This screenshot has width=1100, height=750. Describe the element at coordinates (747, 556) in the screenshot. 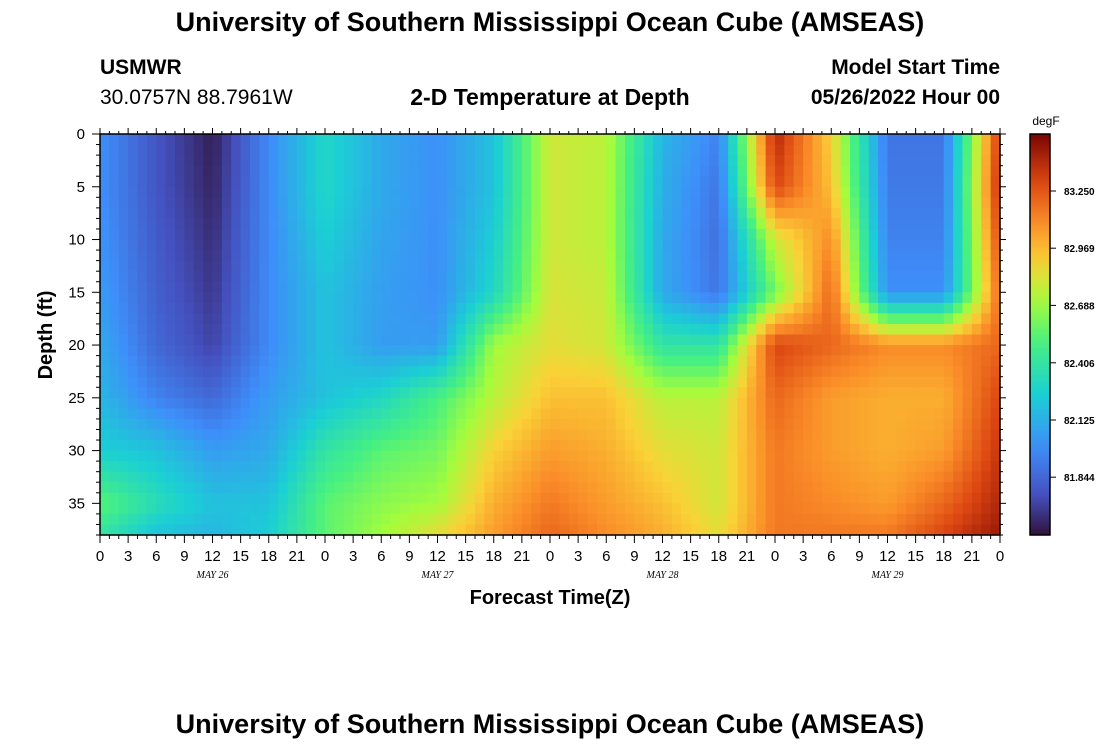

I see `x-tick-label: 21` at that location.